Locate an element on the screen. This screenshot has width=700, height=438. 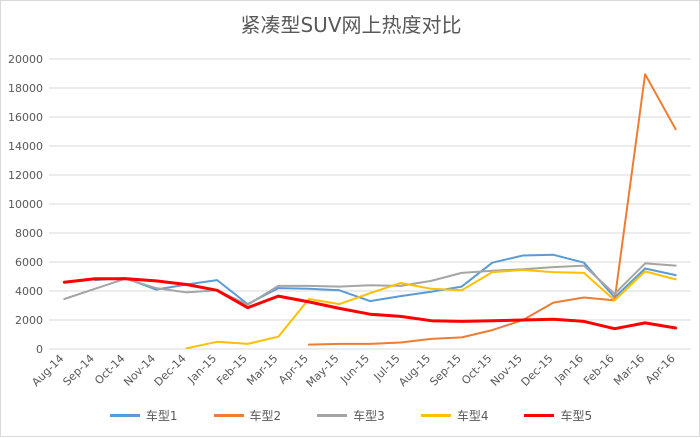
y-tick-label: 20000 is located at coordinates (25, 59).